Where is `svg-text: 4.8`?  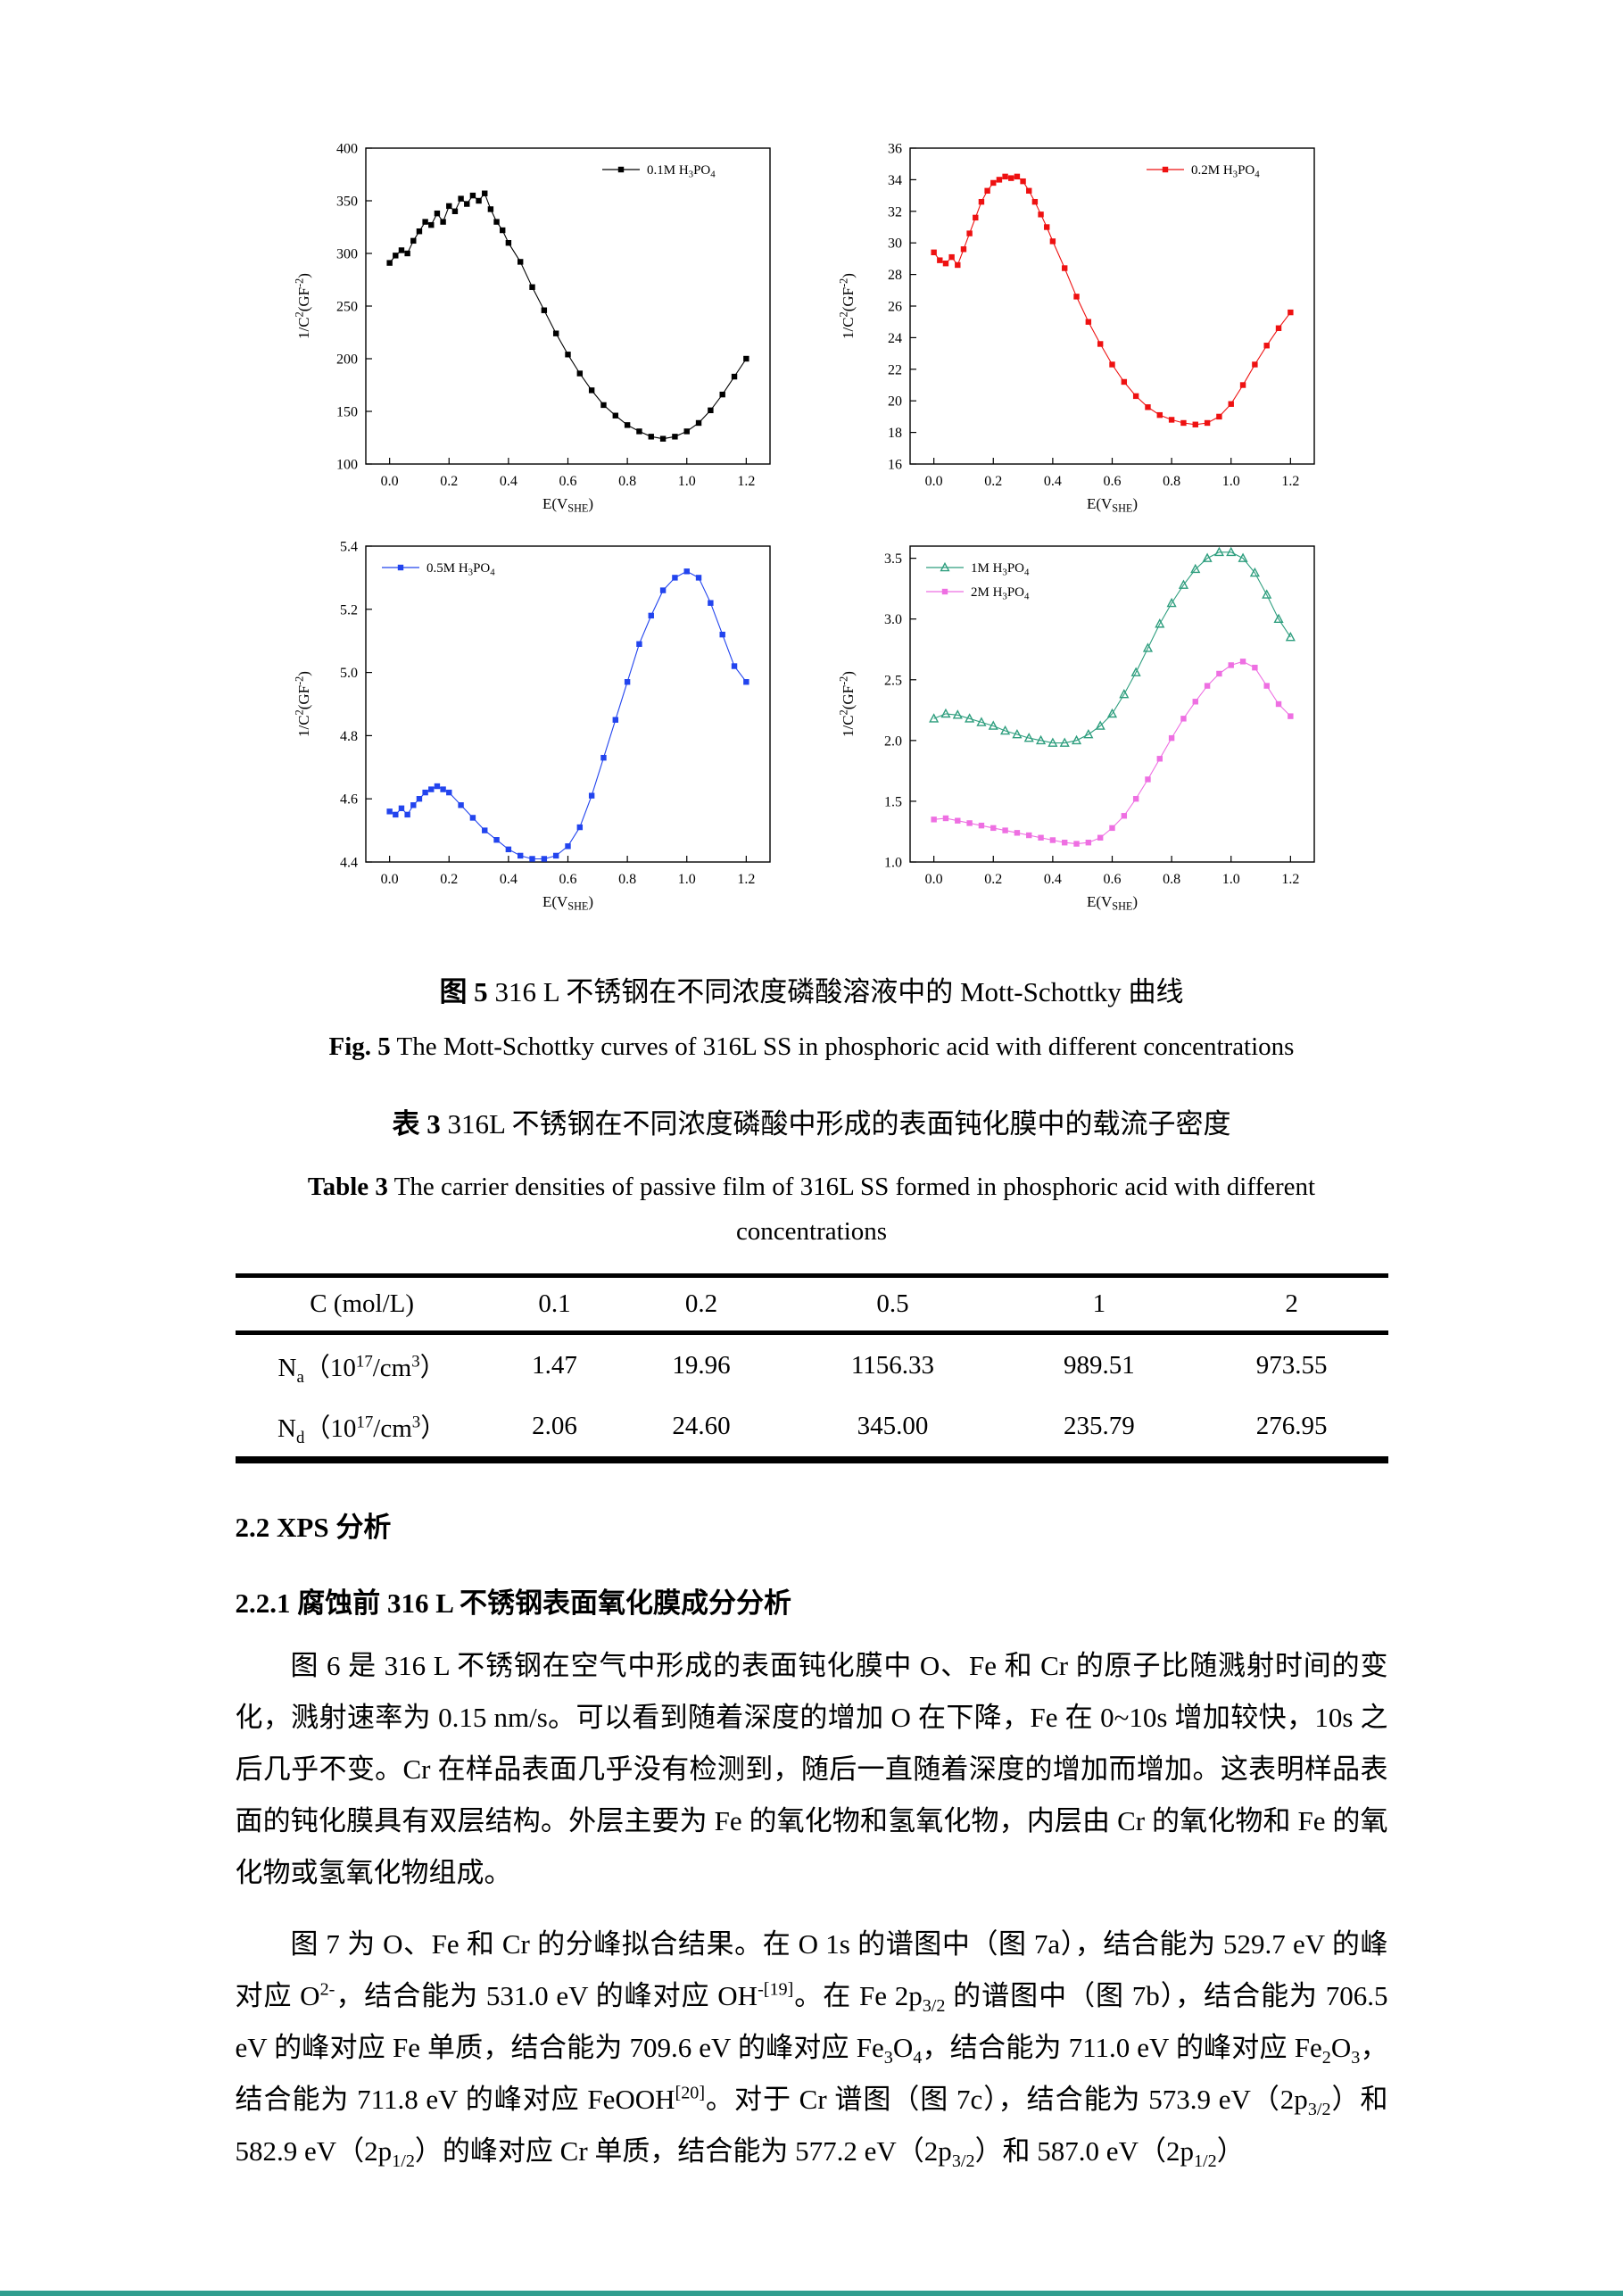 svg-text: 4.8 is located at coordinates (349, 736).